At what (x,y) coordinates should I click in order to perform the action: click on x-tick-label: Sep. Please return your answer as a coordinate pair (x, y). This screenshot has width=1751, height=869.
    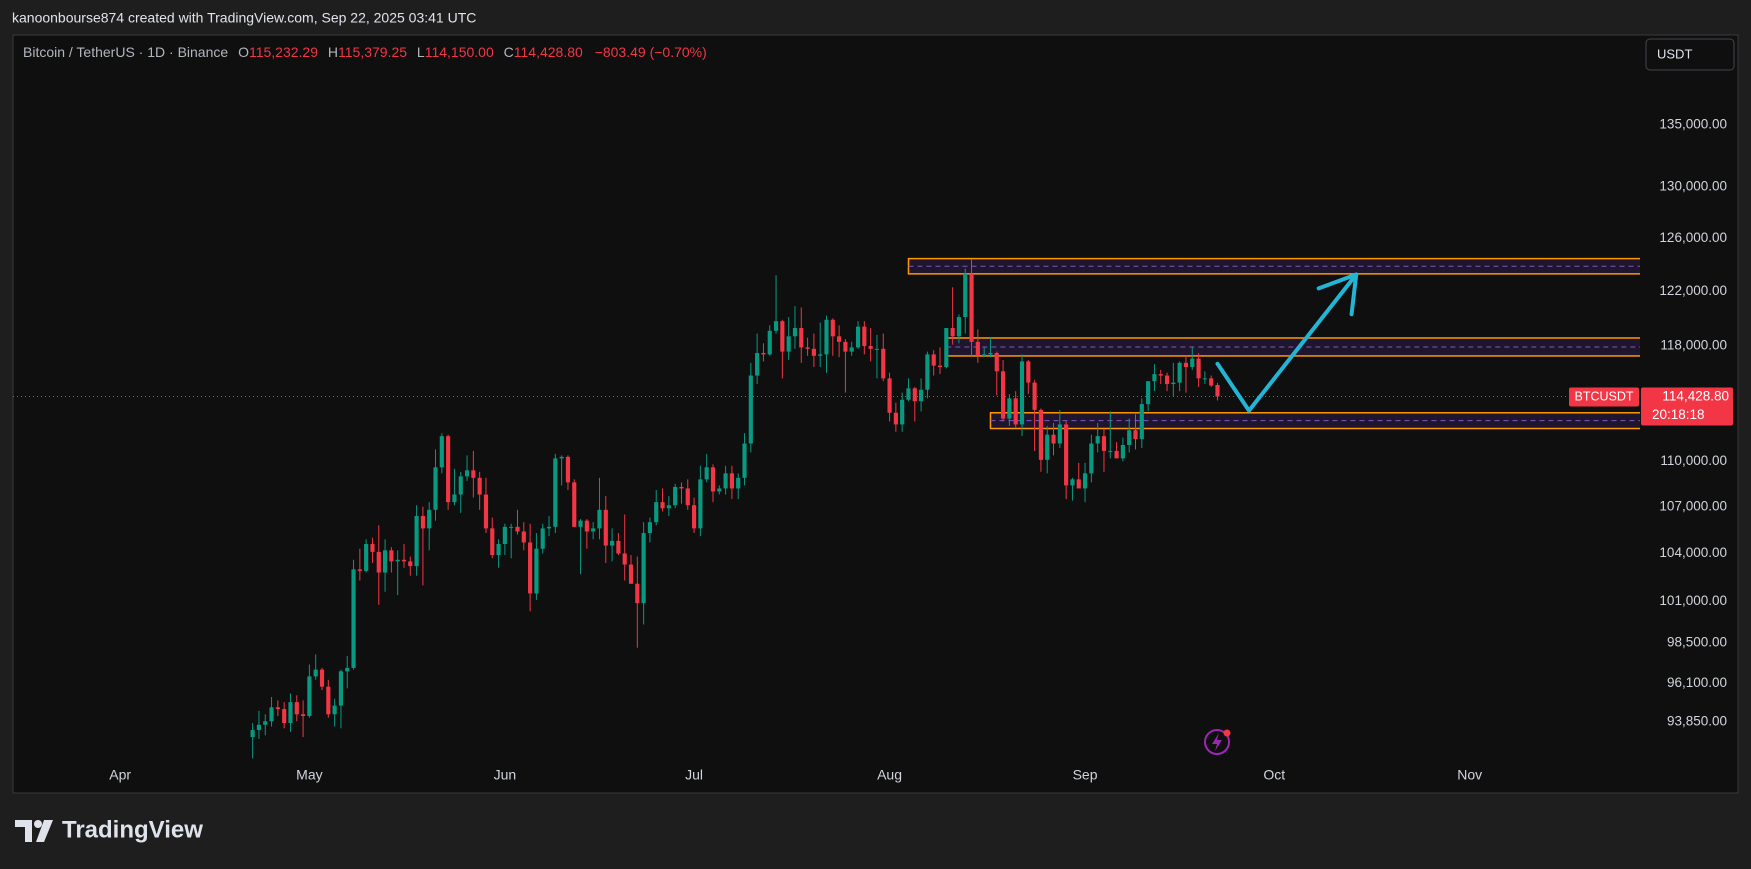
    Looking at the image, I should click on (1085, 775).